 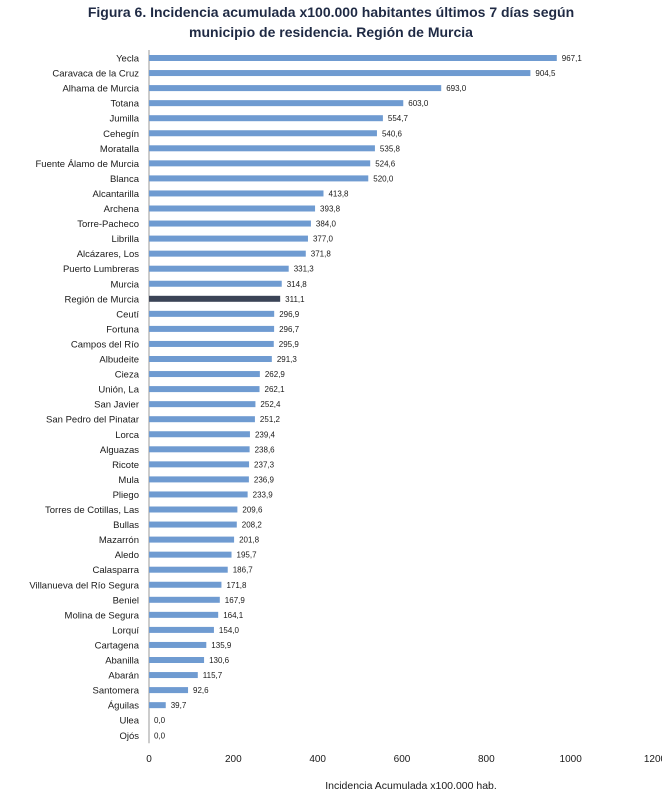 What do you see at coordinates (213, 675) in the screenshot?
I see `value-label: 115,7` at bounding box center [213, 675].